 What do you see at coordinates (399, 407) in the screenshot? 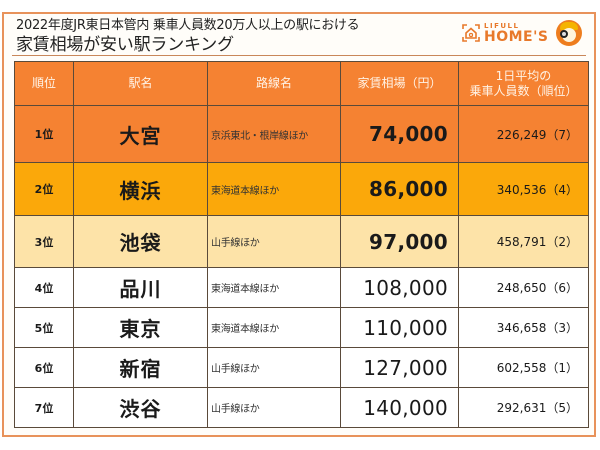
I see `rent-cell: 140,000` at bounding box center [399, 407].